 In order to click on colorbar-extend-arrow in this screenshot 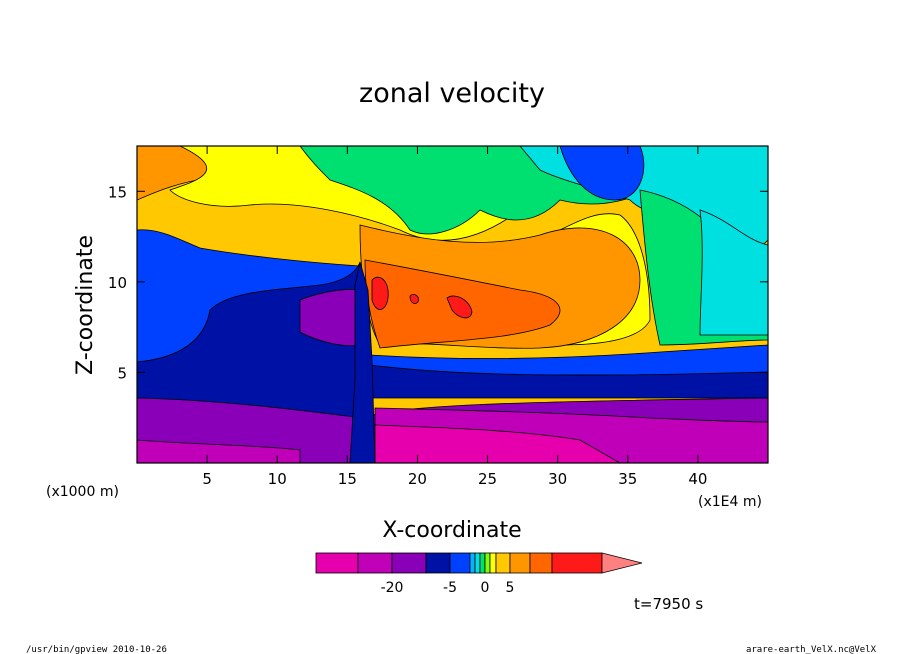, I will do `click(622, 563)`.